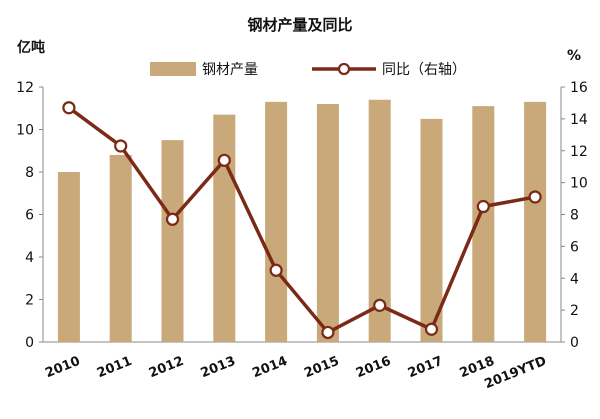 The width and height of the screenshot is (600, 419). What do you see at coordinates (579, 120) in the screenshot?
I see `right-tick-label: 14` at bounding box center [579, 120].